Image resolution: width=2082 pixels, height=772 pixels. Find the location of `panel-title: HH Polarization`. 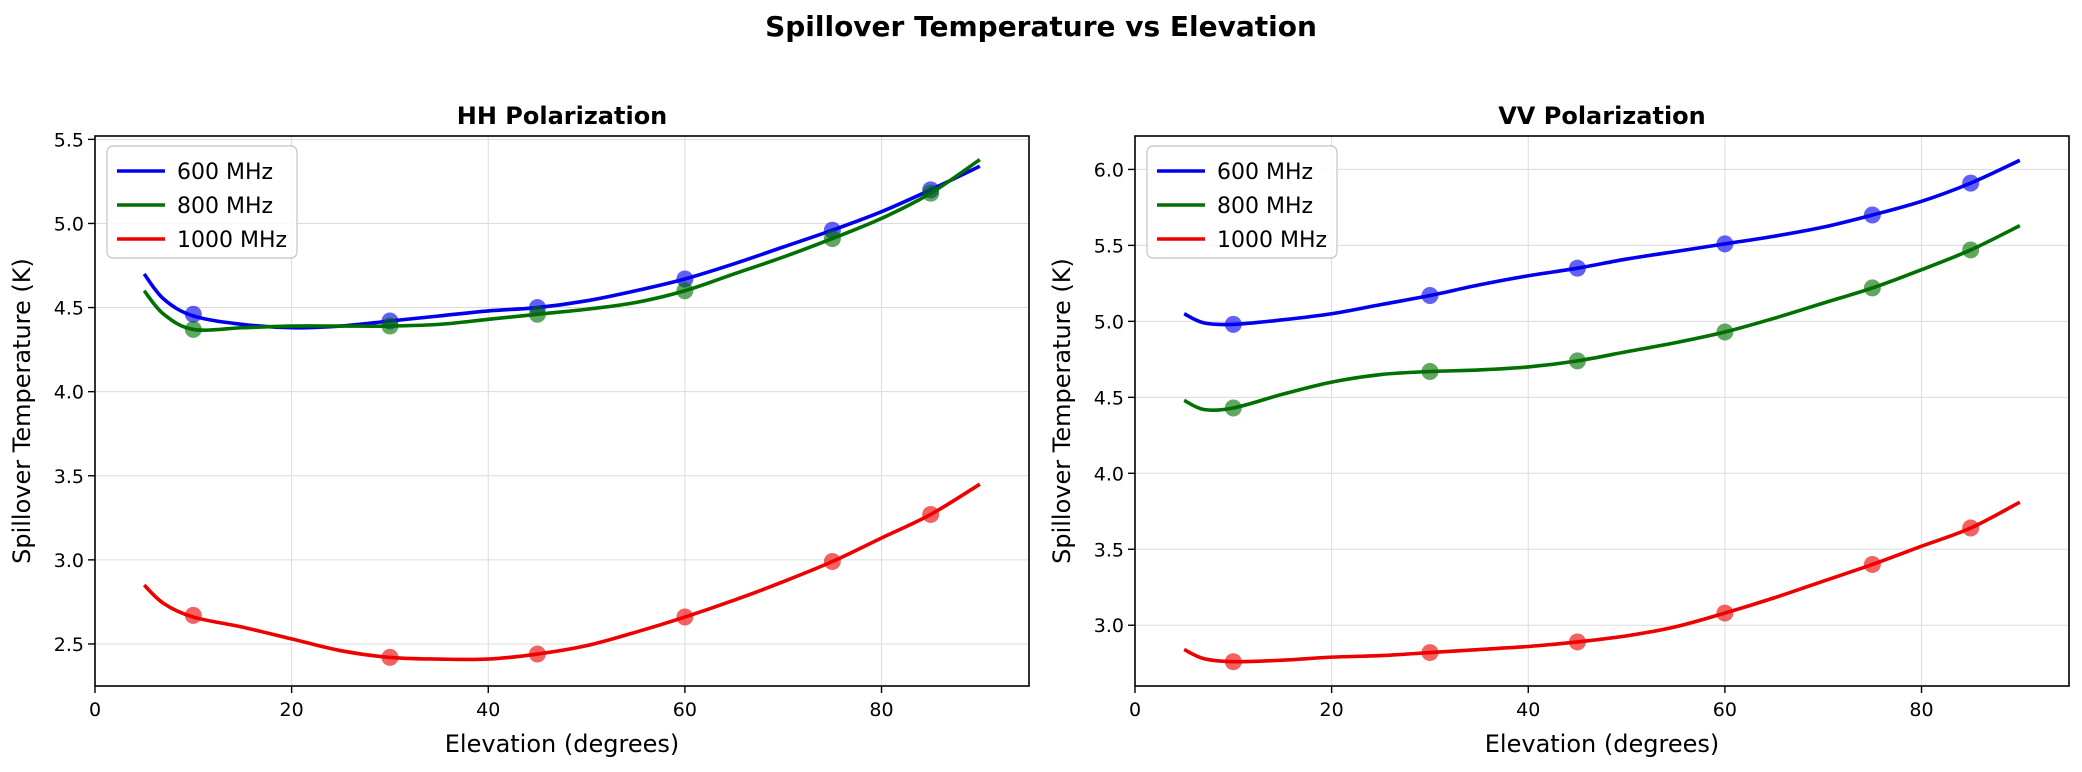

panel-title: HH Polarization is located at coordinates (562, 116).